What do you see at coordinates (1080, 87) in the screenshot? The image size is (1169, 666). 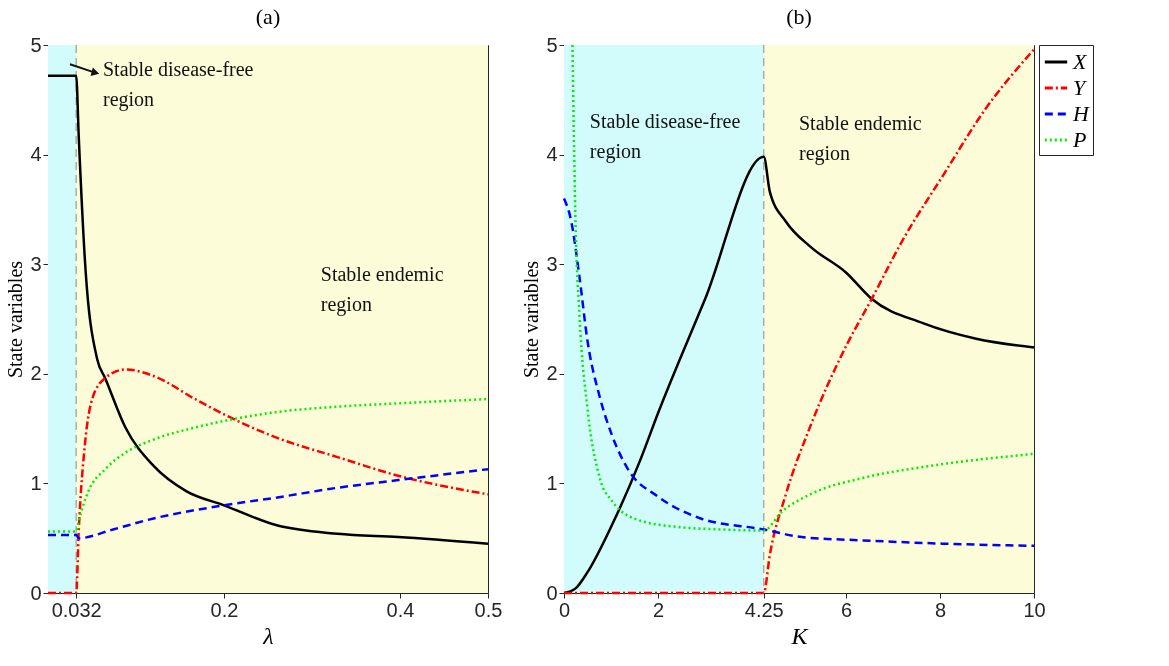 I see `legend-label: Y` at bounding box center [1080, 87].